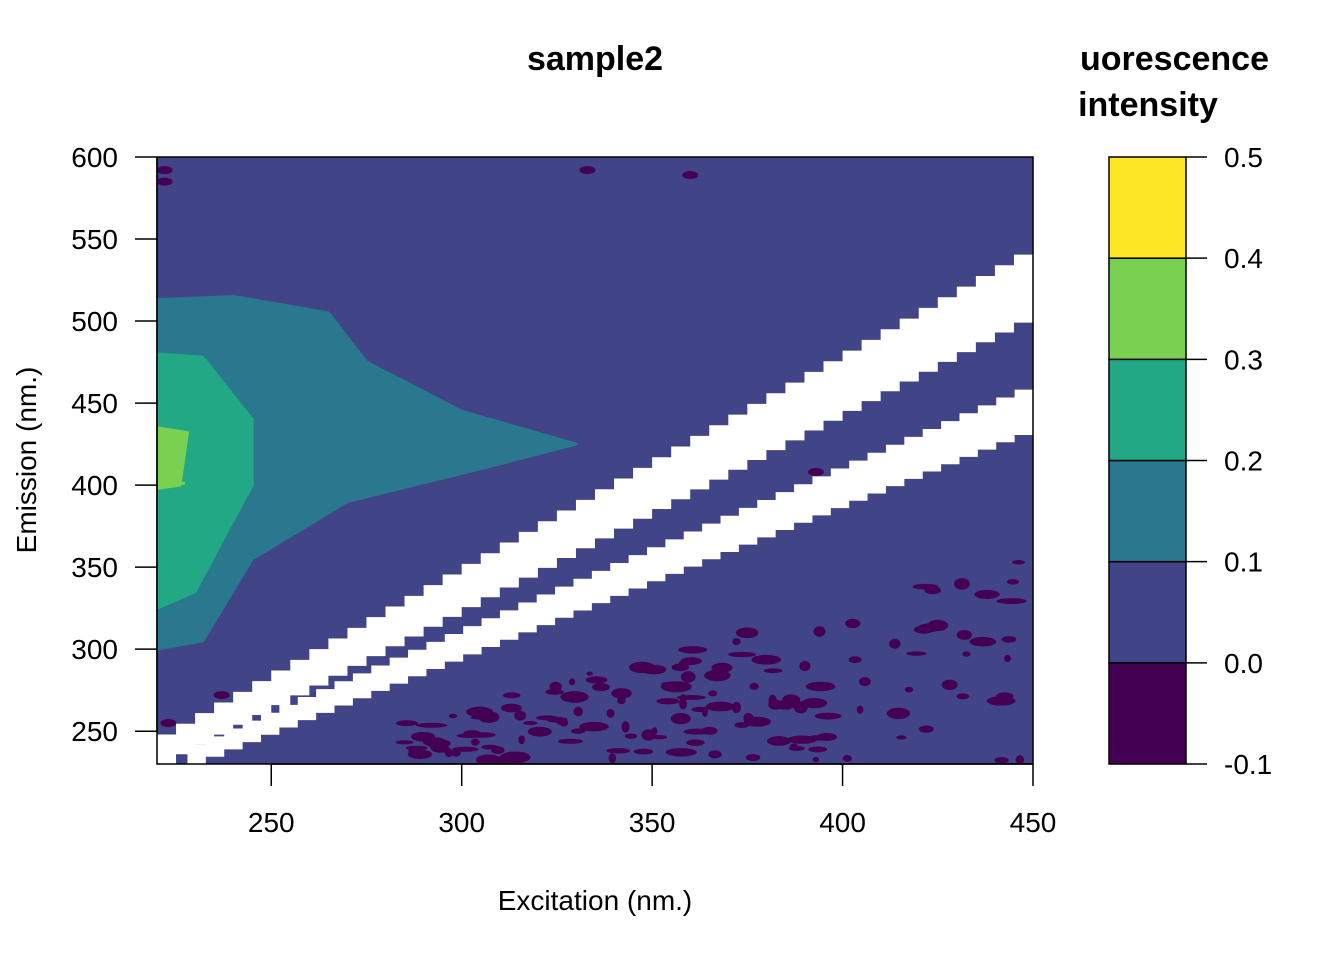  I want to click on legend-tick-label: 0.5, so click(1243, 157).